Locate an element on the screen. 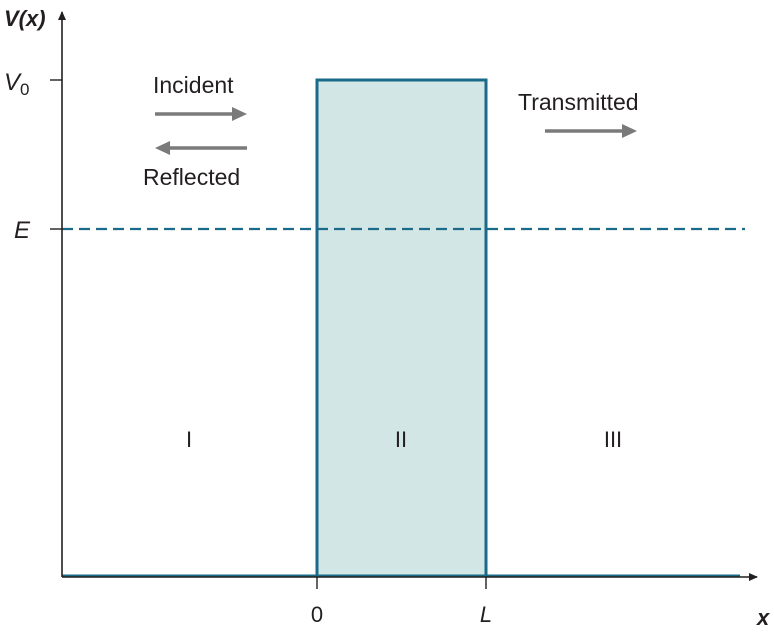 The width and height of the screenshot is (774, 632). zero-label: 0 is located at coordinates (317, 614).